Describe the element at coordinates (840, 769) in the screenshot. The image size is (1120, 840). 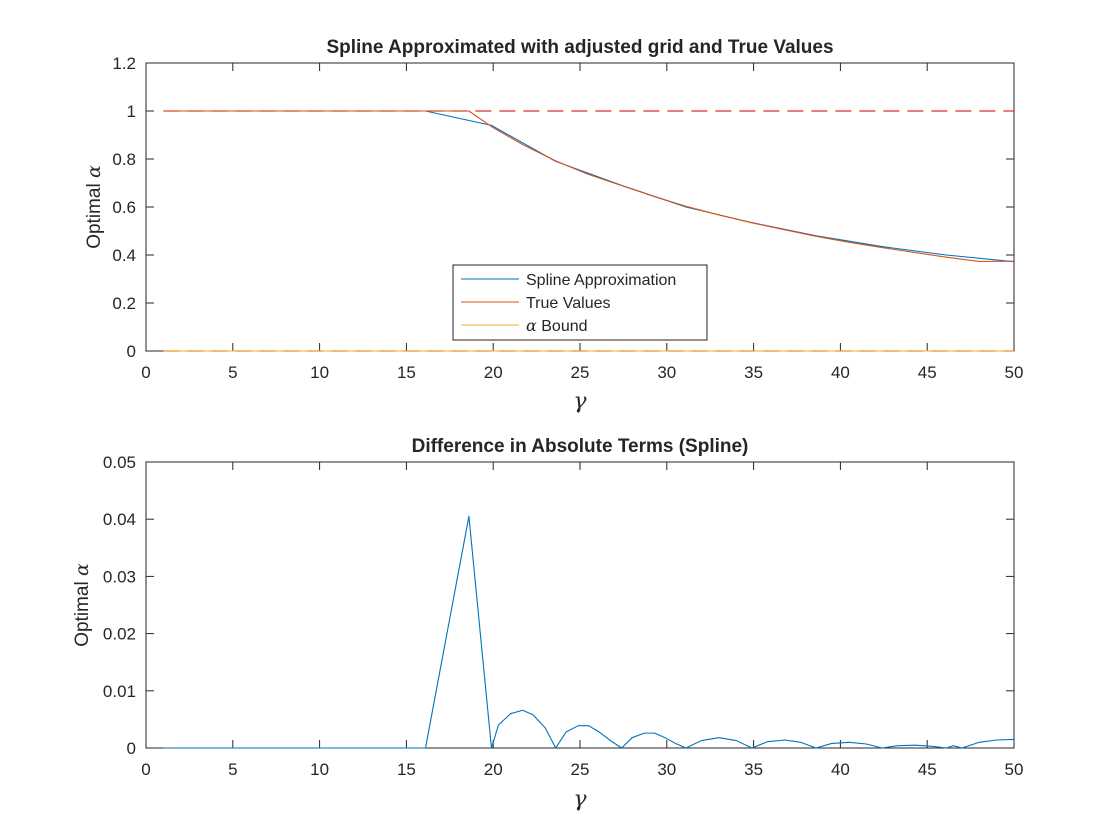
I see `bottom-x-tick-label: 40` at that location.